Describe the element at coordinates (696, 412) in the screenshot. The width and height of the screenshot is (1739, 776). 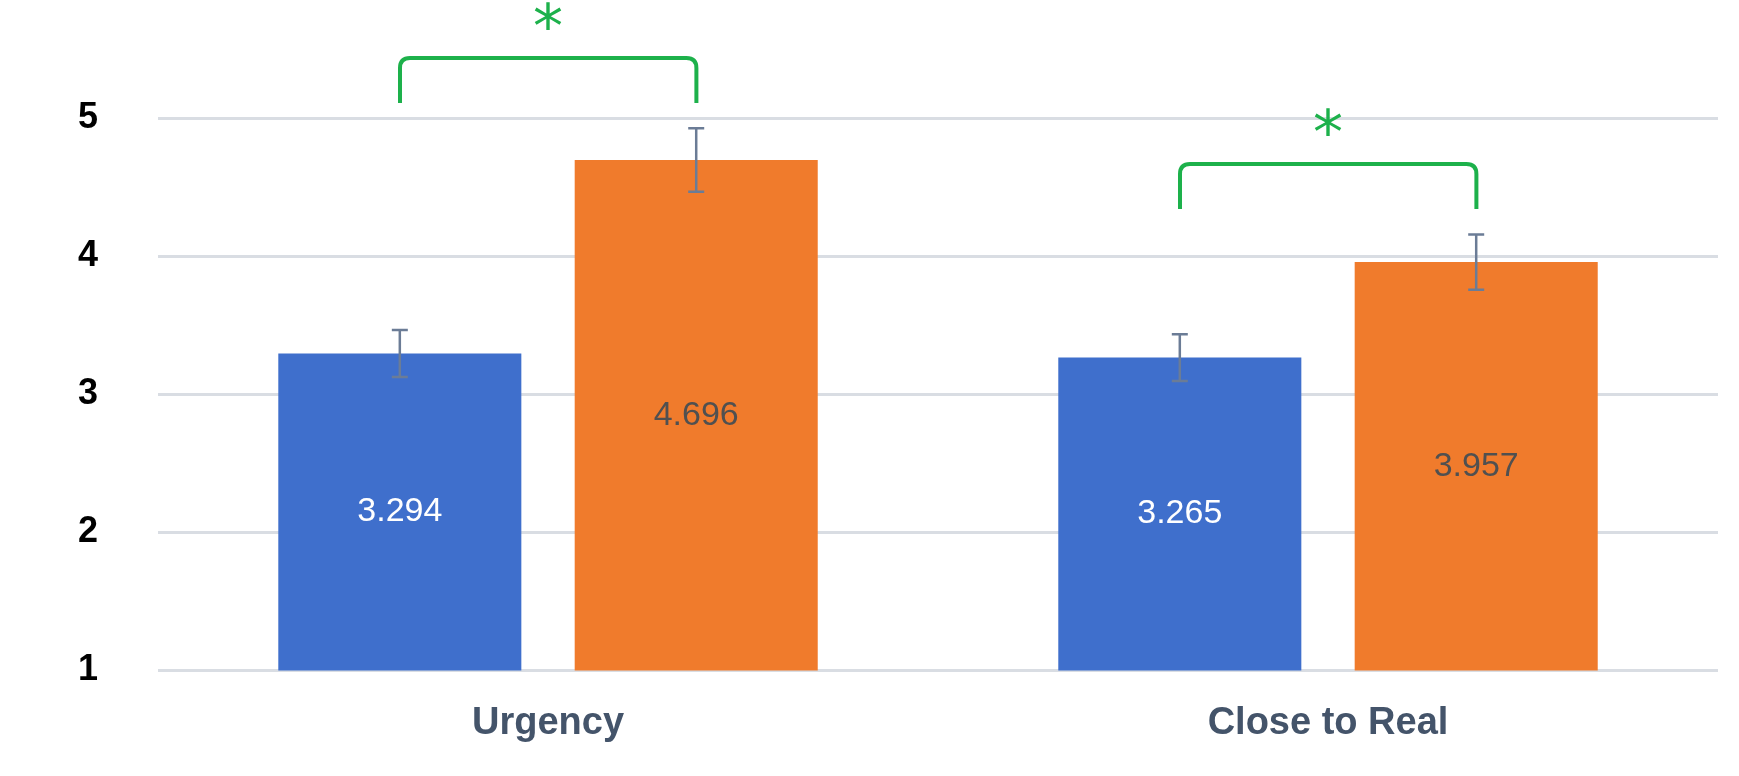
I see `data-label: 4.696` at that location.